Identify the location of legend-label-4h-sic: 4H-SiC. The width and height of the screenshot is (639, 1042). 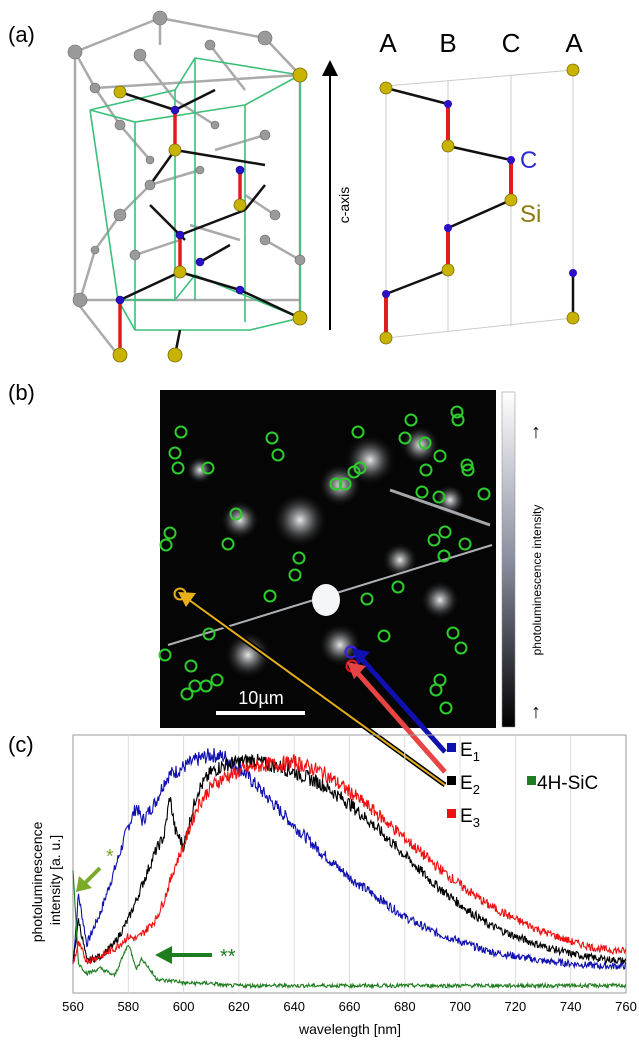
(567, 783).